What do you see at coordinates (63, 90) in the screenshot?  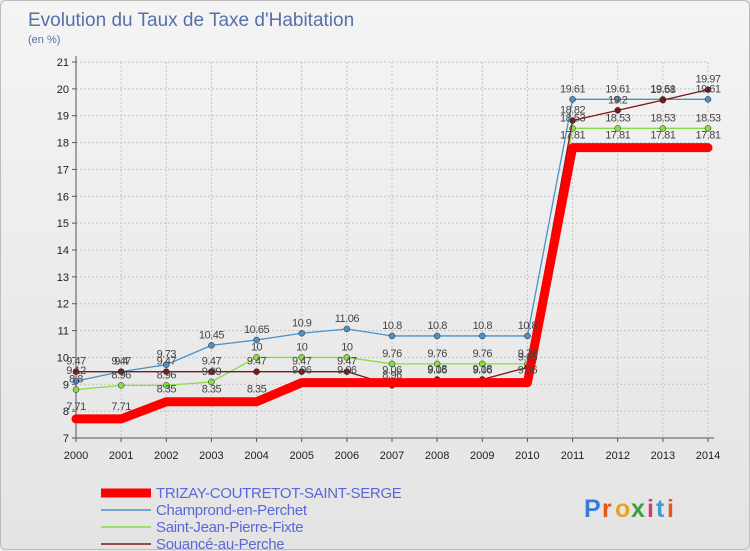 I see `y-tick-label: 20` at bounding box center [63, 90].